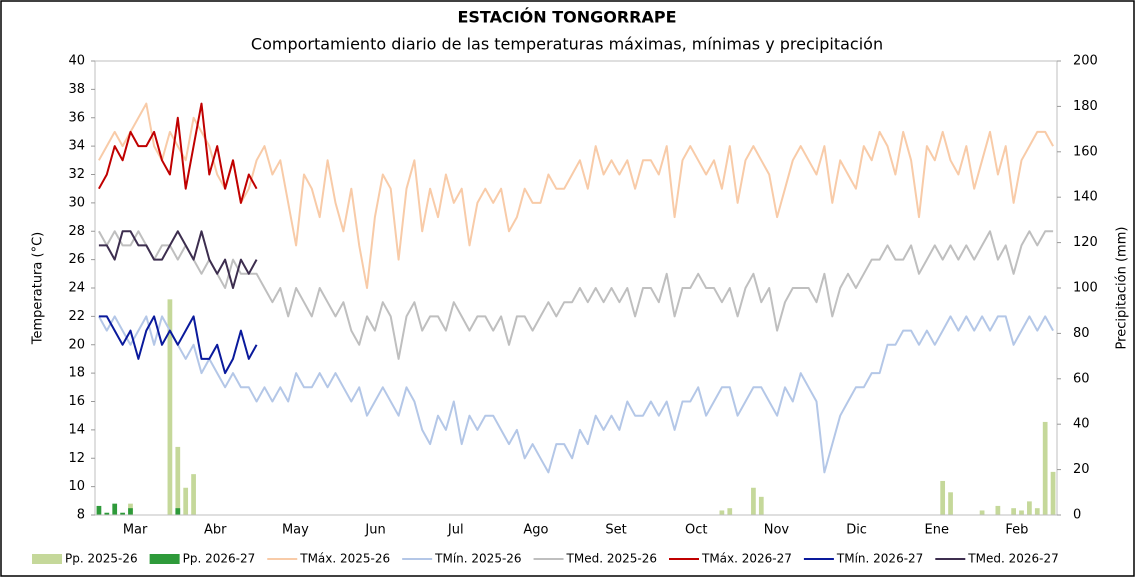 The image size is (1135, 581). What do you see at coordinates (76, 174) in the screenshot?
I see `y-tick-label: 32` at bounding box center [76, 174].